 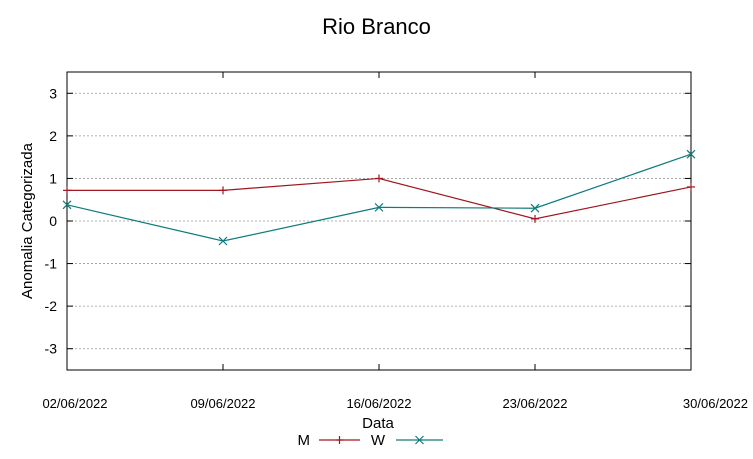 What do you see at coordinates (27, 220) in the screenshot?
I see `y-axis-label: Anomalia Categorizada` at bounding box center [27, 220].